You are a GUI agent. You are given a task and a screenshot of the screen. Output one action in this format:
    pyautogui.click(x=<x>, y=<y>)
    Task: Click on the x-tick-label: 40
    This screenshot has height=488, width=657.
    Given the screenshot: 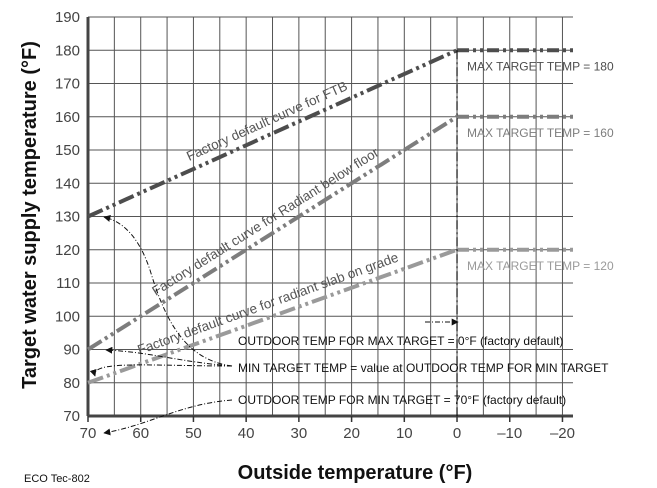 What is the action you would take?
    pyautogui.click(x=246, y=433)
    